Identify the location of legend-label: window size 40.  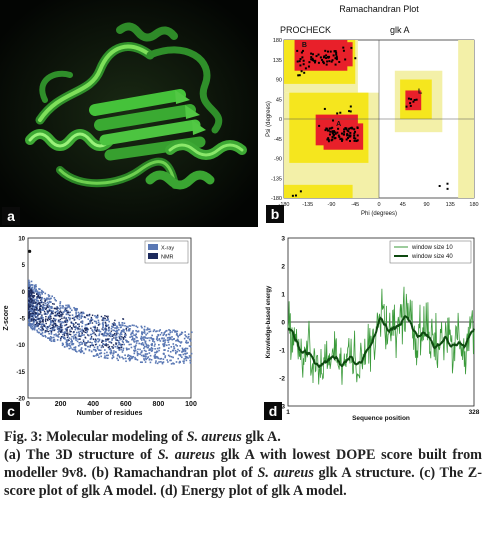
(432, 257).